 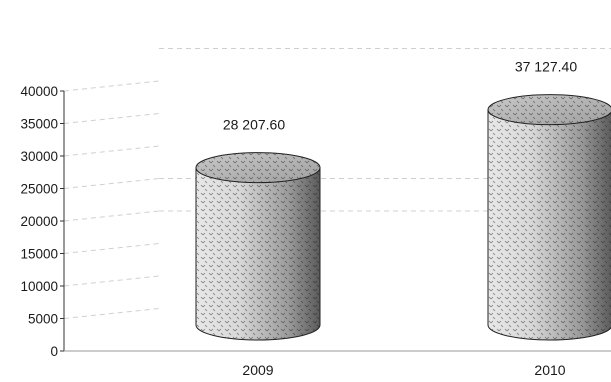 I want to click on y-tick-label: 15000, so click(x=39, y=254).